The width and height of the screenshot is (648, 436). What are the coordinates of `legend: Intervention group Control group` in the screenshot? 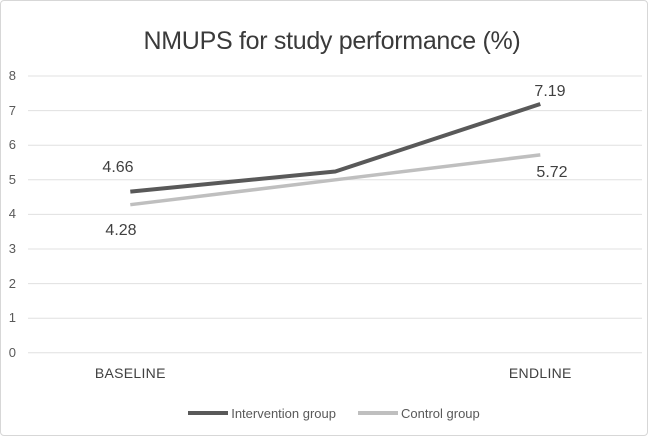 It's located at (334, 413).